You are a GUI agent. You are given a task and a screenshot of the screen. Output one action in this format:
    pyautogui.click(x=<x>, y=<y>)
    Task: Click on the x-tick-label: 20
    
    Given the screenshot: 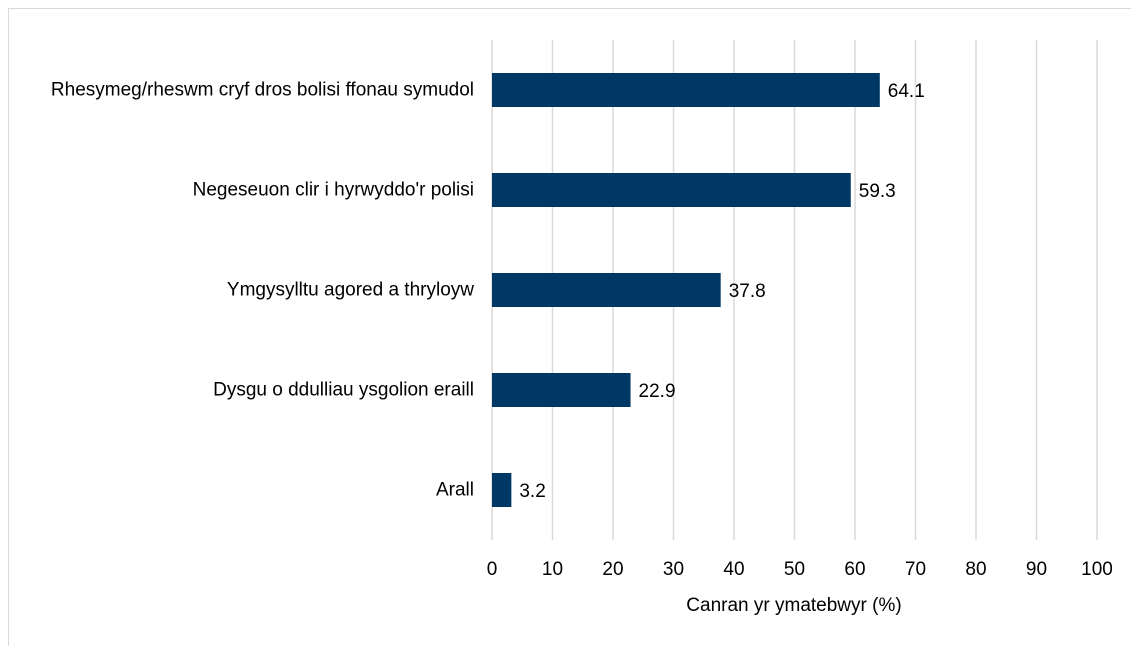 What is the action you would take?
    pyautogui.click(x=612, y=569)
    